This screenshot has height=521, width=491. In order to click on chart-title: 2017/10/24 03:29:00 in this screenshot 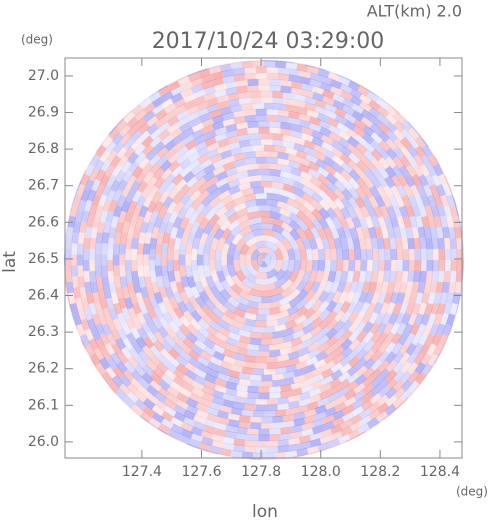, I will do `click(268, 41)`.